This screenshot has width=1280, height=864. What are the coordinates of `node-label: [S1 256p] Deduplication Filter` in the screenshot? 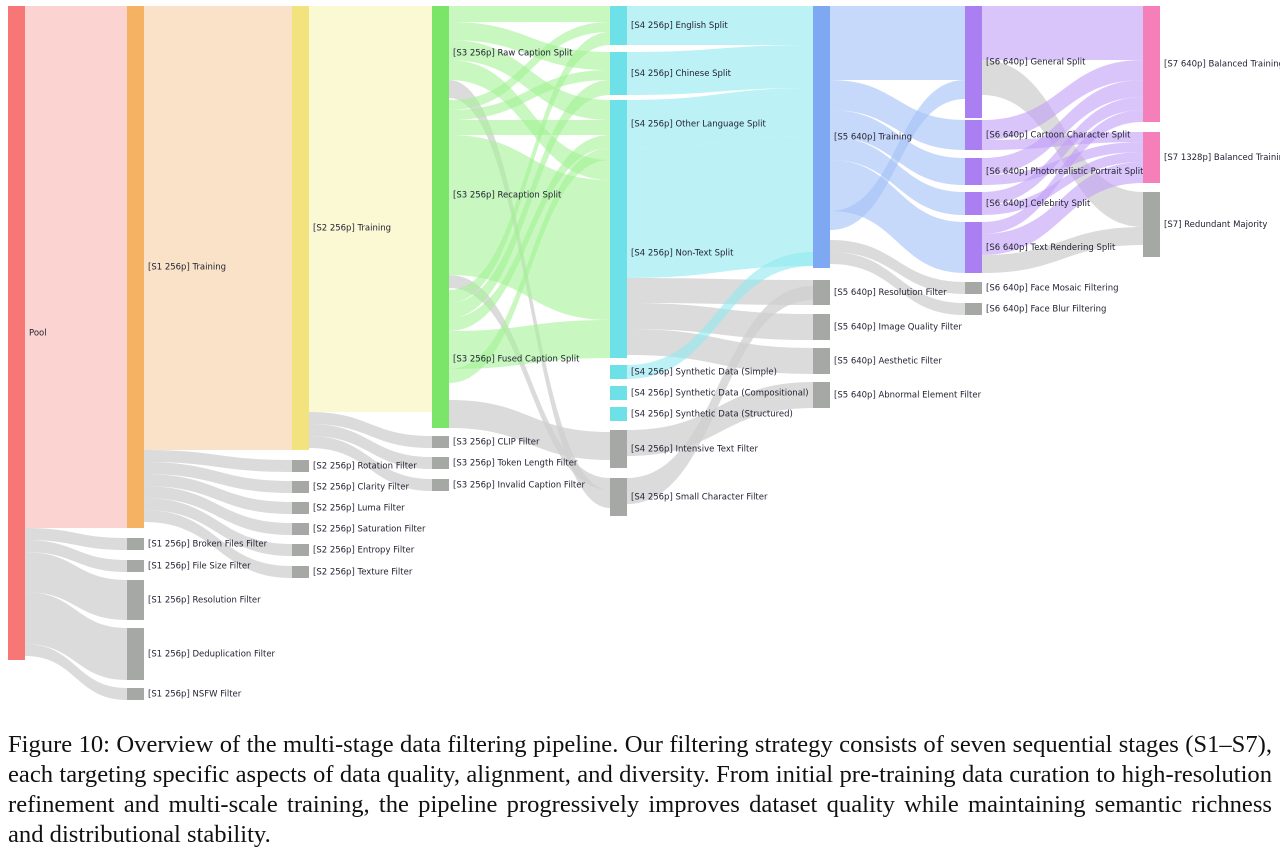 It's located at (212, 655).